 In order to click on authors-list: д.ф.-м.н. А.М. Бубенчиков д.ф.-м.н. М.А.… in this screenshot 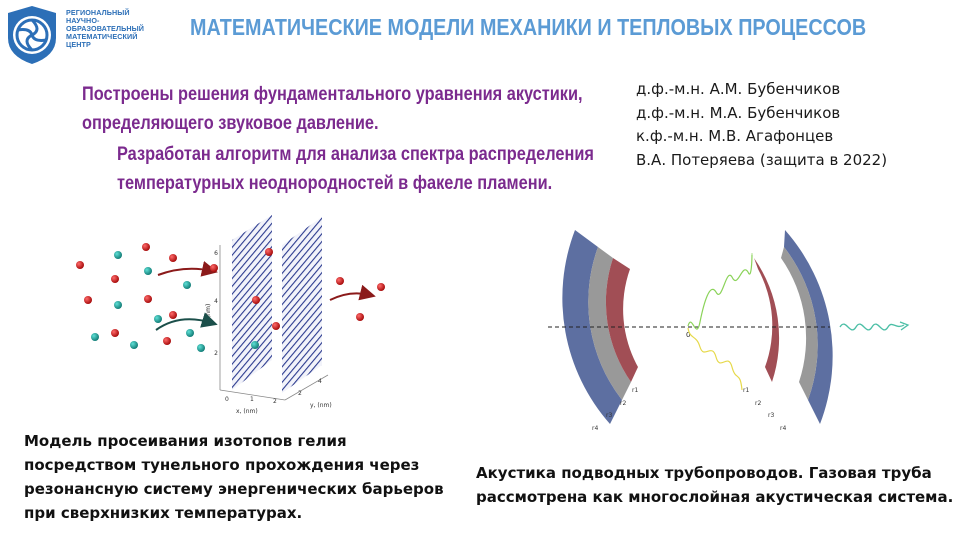, I will do `click(761, 125)`.